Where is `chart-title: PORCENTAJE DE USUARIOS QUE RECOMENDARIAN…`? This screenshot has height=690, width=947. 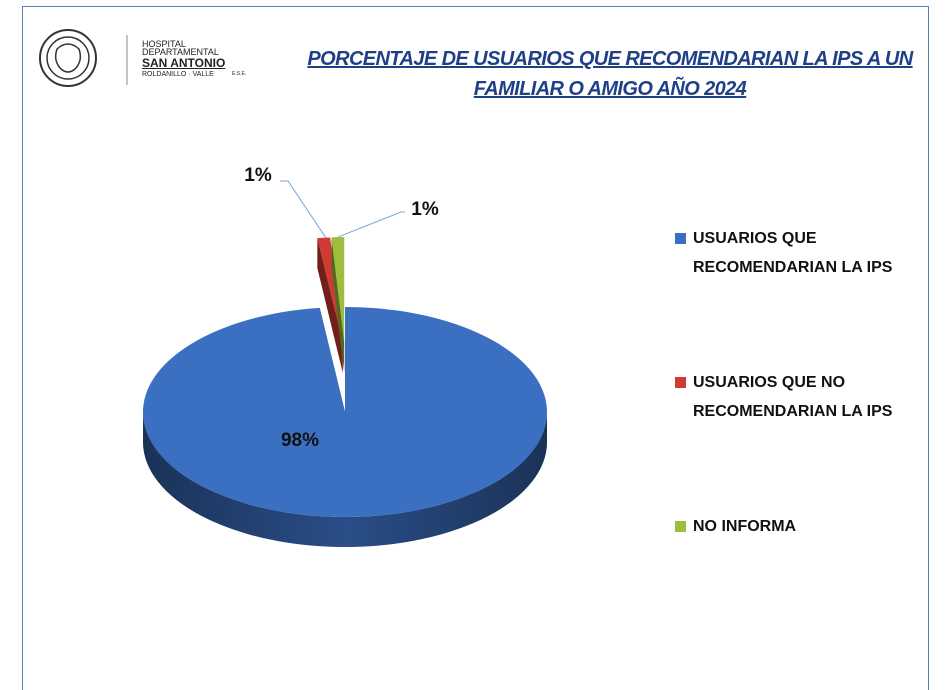 chart-title: PORCENTAJE DE USUARIOS QUE RECOMENDARIAN… is located at coordinates (610, 74).